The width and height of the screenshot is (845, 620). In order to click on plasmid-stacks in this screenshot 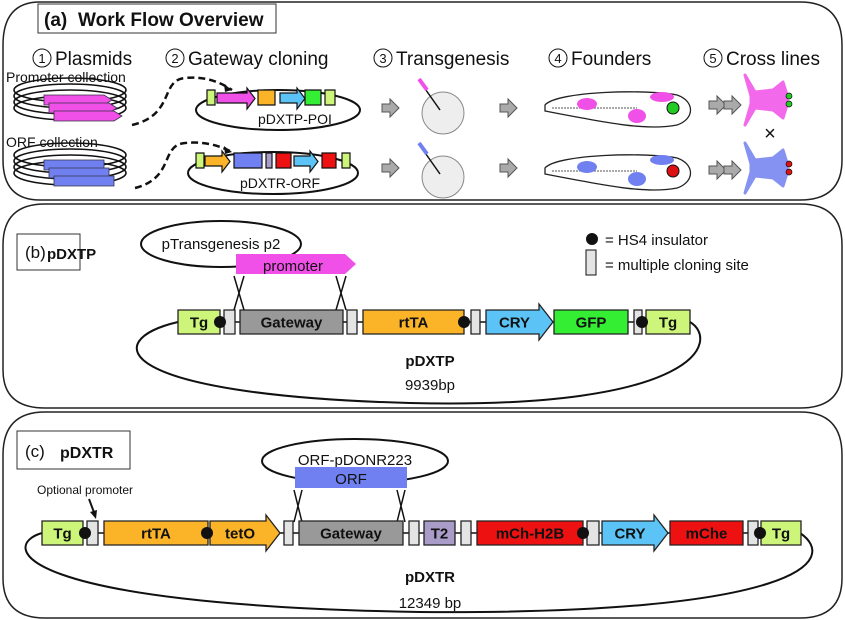, I will do `click(70, 132)`.